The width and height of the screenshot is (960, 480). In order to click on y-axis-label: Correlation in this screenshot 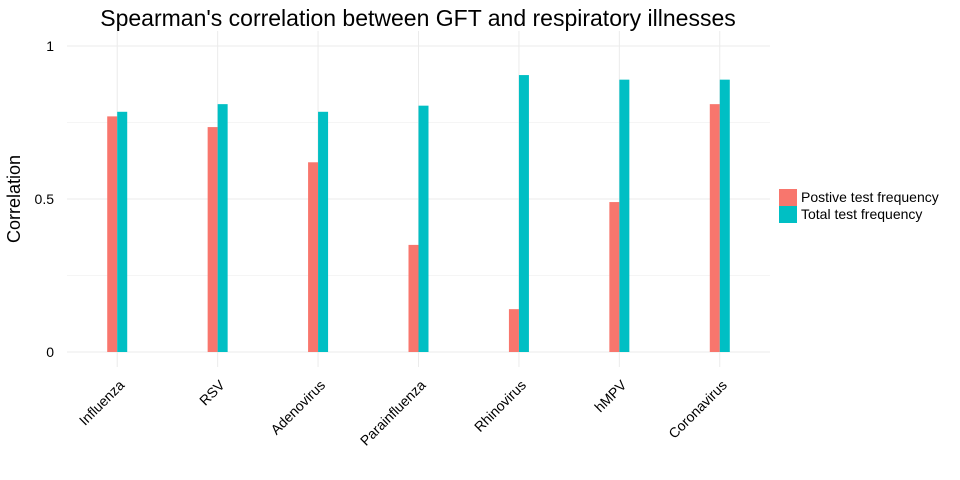, I will do `click(14, 199)`.